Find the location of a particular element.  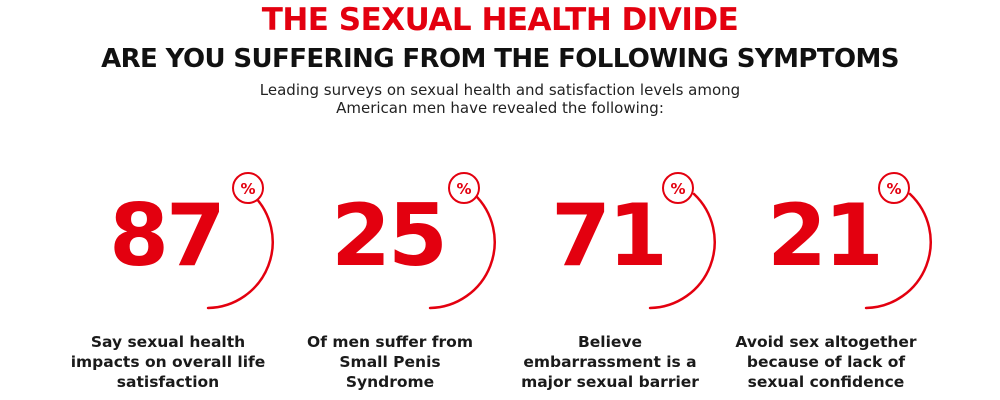

stat-caption: Of men suffer from Small Penis Syndrome is located at coordinates (390, 362).